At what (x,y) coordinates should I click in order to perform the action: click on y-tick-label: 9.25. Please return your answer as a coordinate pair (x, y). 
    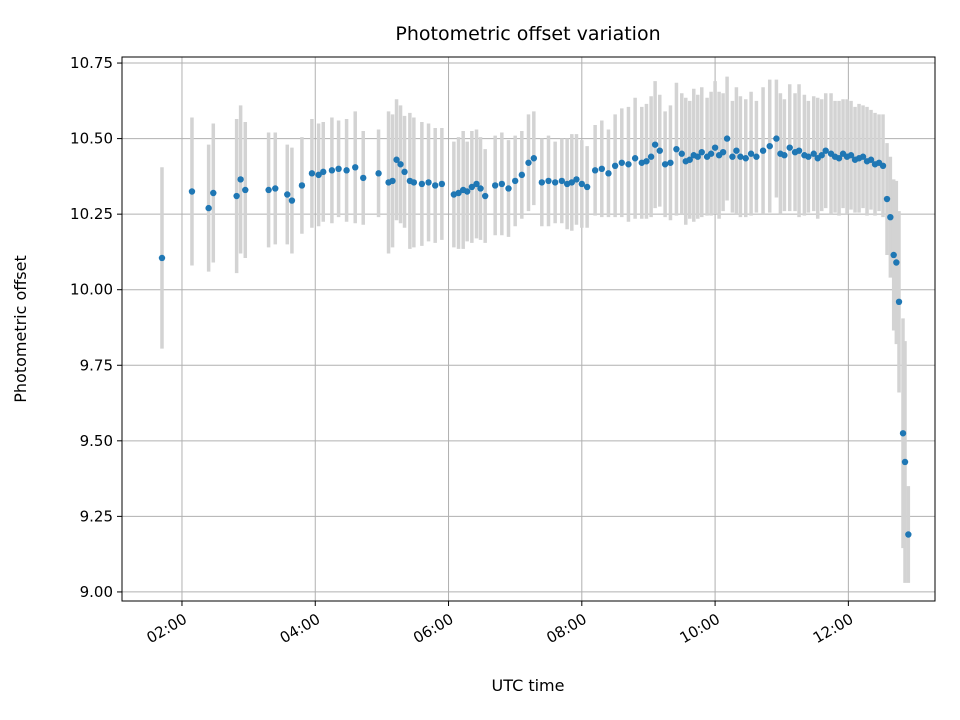
    Looking at the image, I should click on (96, 516).